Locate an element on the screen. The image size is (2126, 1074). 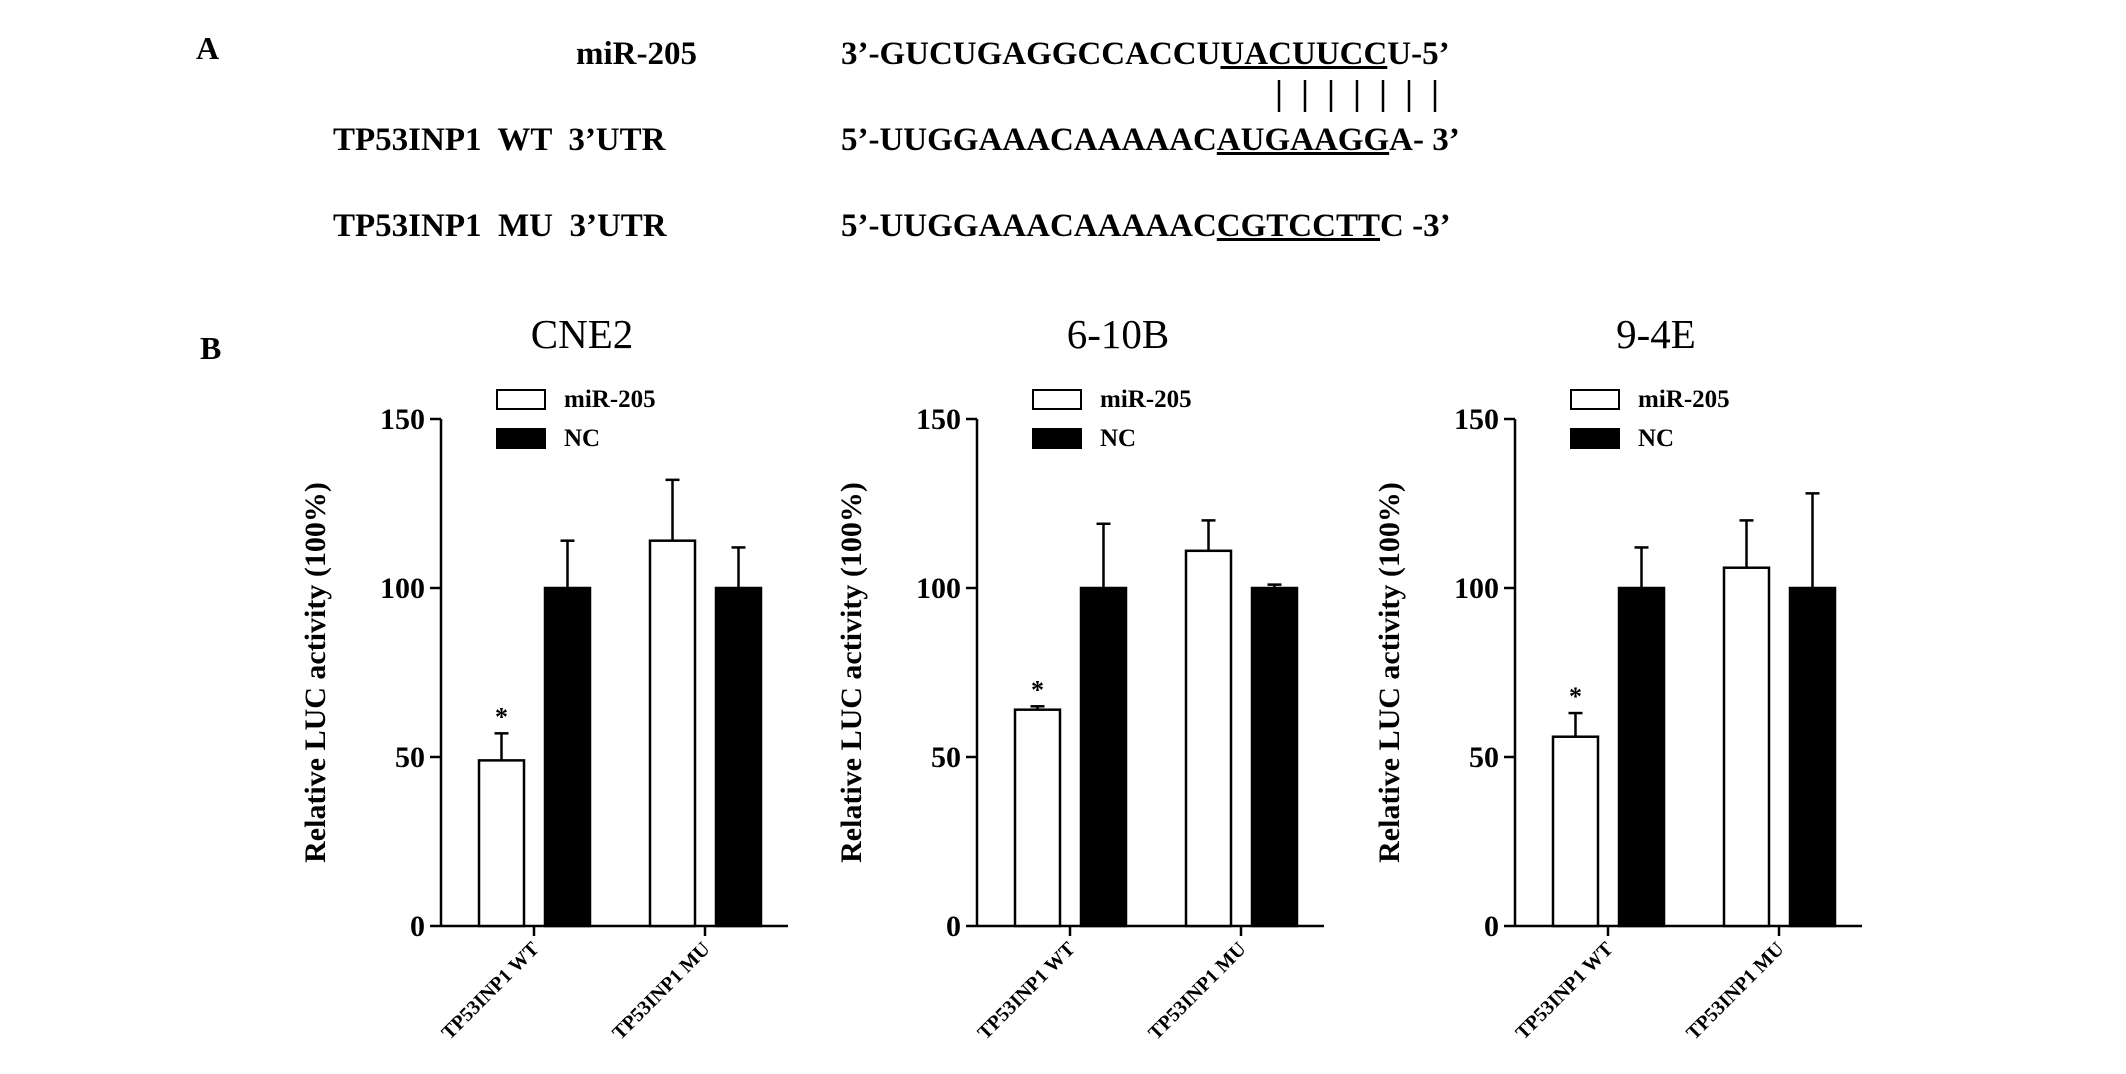
chart-title: 6-10B is located at coordinates (1118, 334).